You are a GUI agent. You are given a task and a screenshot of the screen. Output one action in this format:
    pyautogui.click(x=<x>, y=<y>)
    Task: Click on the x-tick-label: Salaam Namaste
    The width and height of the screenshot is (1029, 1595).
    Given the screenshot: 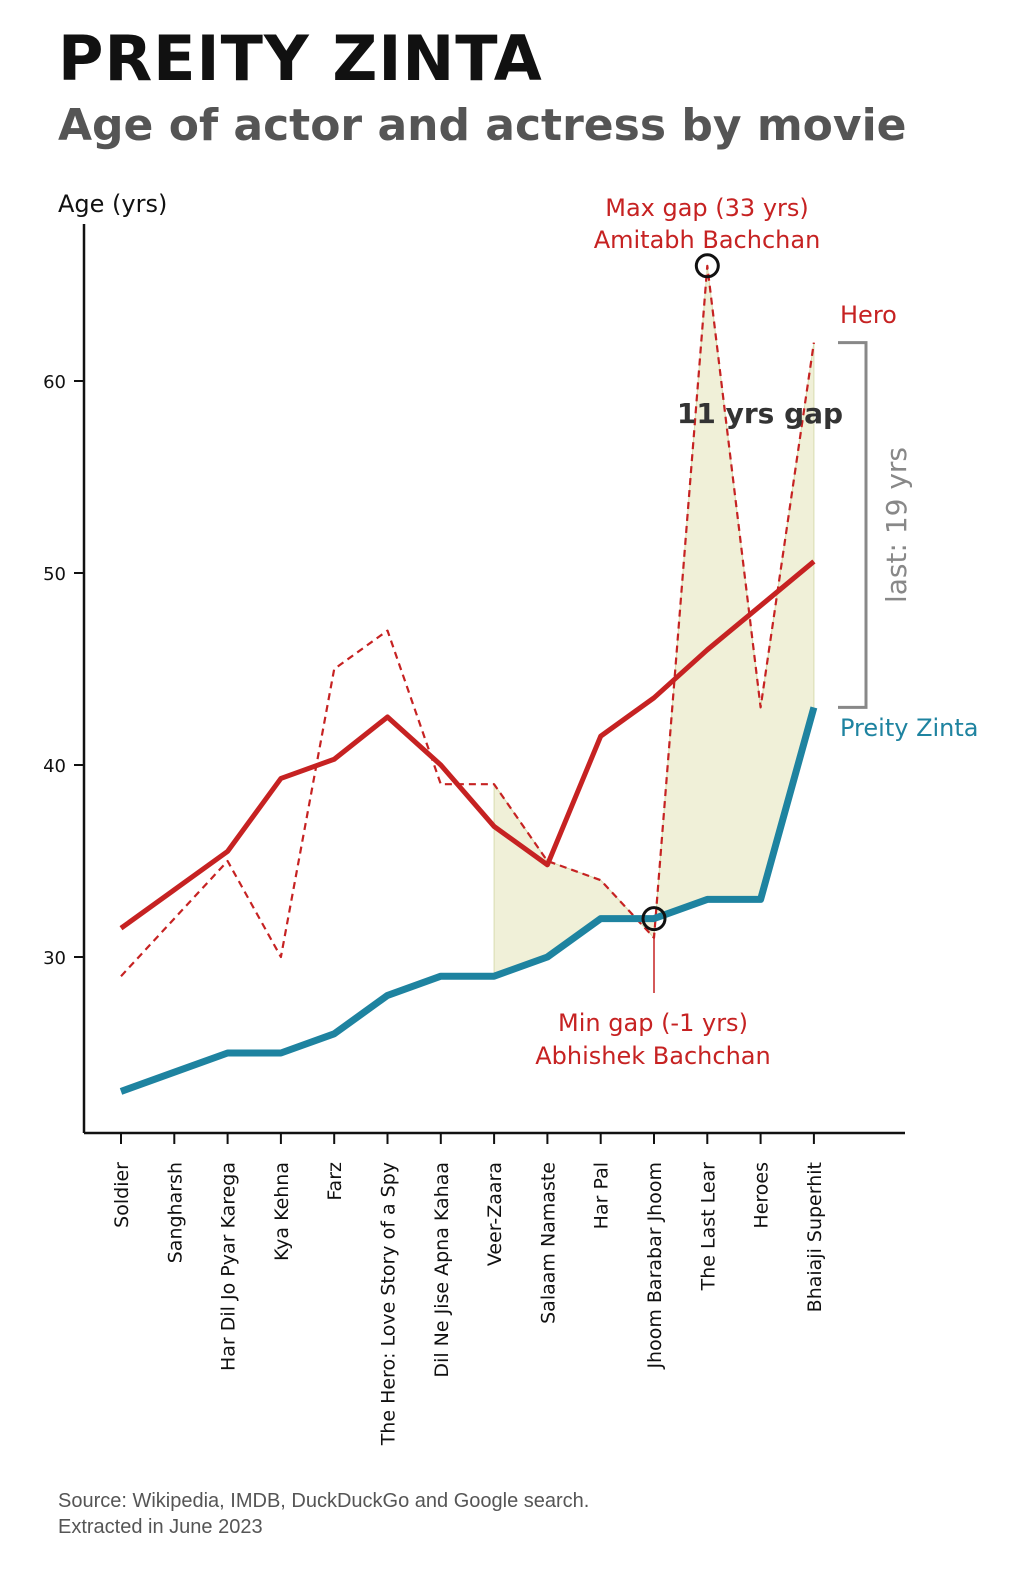 What is the action you would take?
    pyautogui.click(x=548, y=1243)
    